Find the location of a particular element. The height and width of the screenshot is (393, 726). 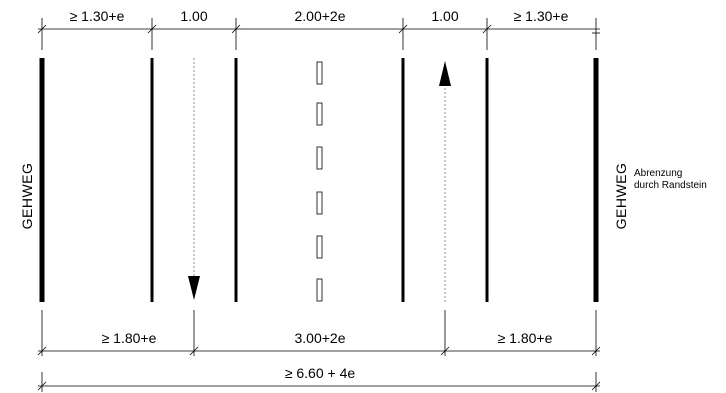

left-sidewalk-label: GEHWEG is located at coordinates (27, 196).